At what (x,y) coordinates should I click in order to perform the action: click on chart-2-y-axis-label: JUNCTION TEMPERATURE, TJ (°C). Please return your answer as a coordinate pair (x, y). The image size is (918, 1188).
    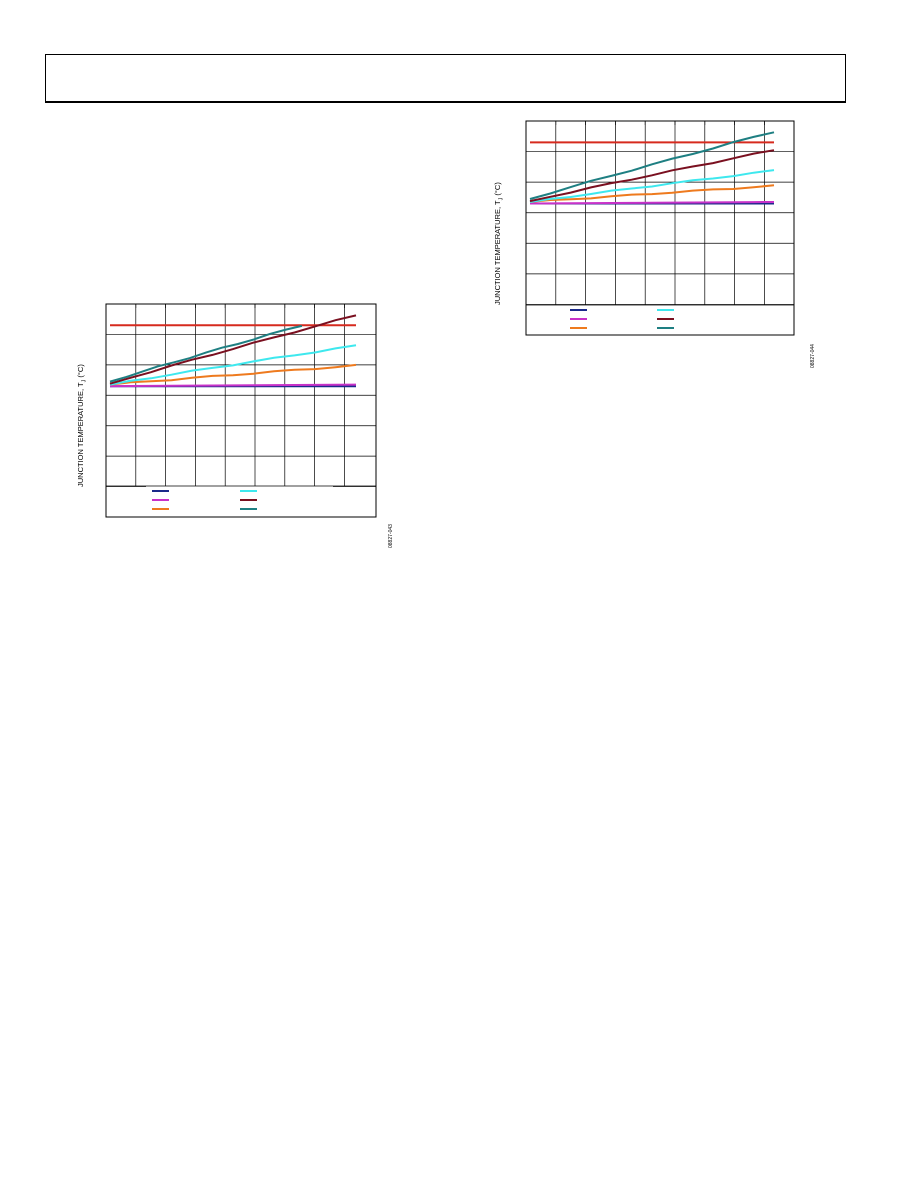
    Looking at the image, I should click on (499, 243).